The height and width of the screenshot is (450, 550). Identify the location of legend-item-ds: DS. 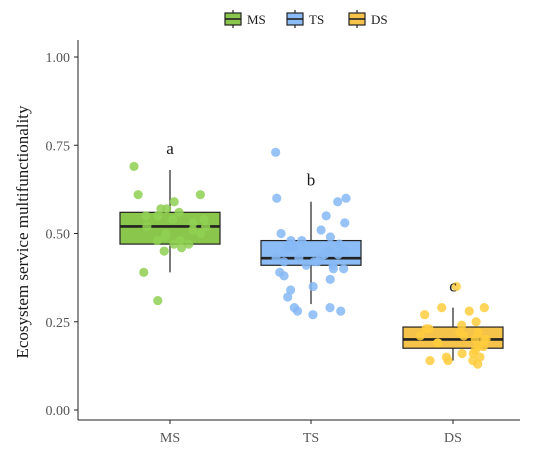
(368, 19).